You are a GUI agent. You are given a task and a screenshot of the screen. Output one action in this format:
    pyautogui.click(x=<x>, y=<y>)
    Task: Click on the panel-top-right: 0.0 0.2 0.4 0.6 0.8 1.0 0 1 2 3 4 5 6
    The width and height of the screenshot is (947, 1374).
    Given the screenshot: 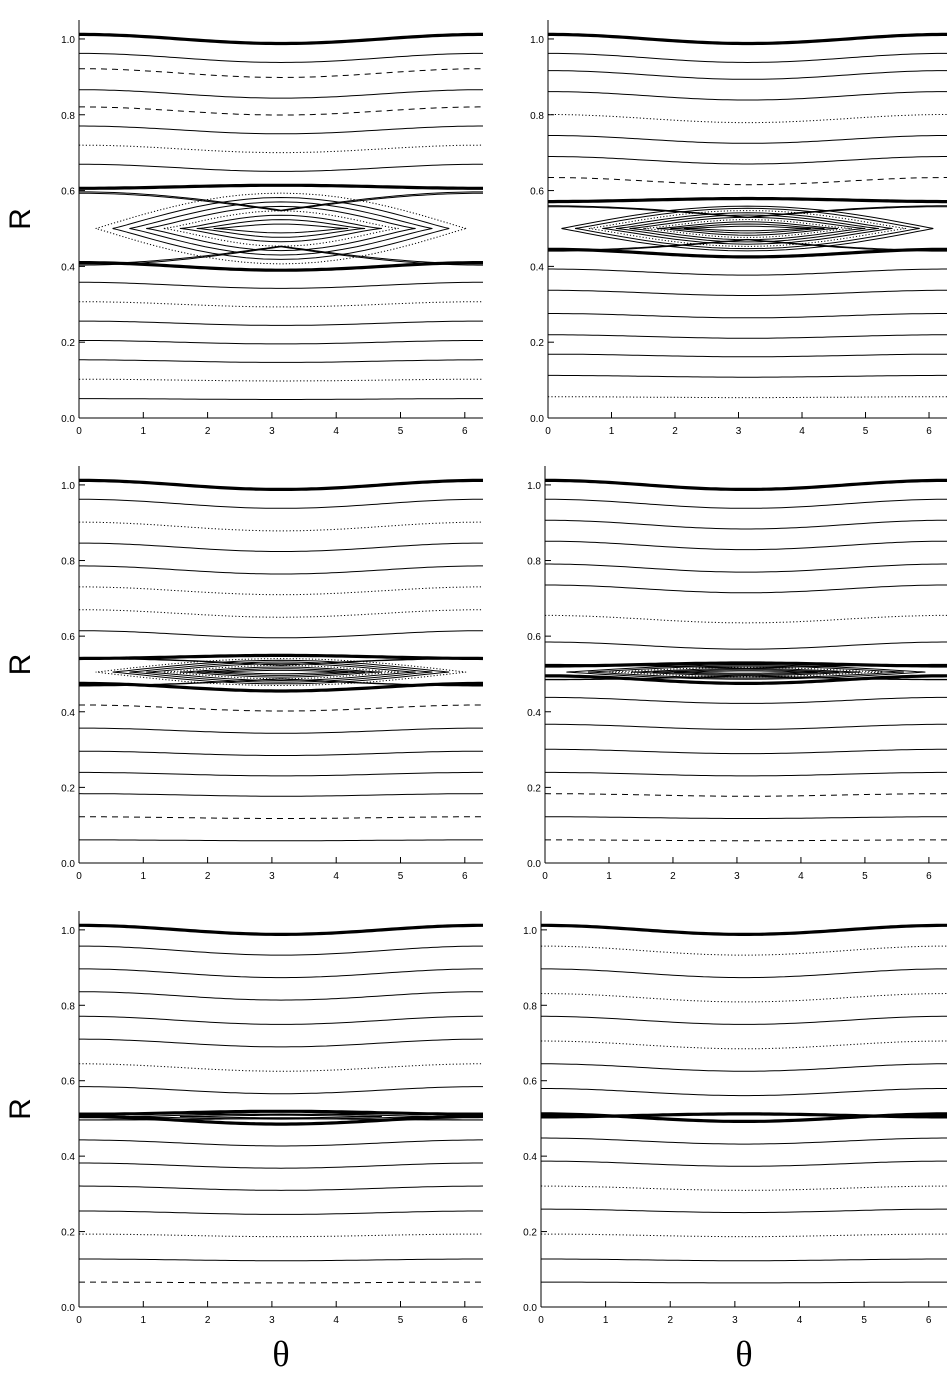 What is the action you would take?
    pyautogui.click(x=738, y=228)
    